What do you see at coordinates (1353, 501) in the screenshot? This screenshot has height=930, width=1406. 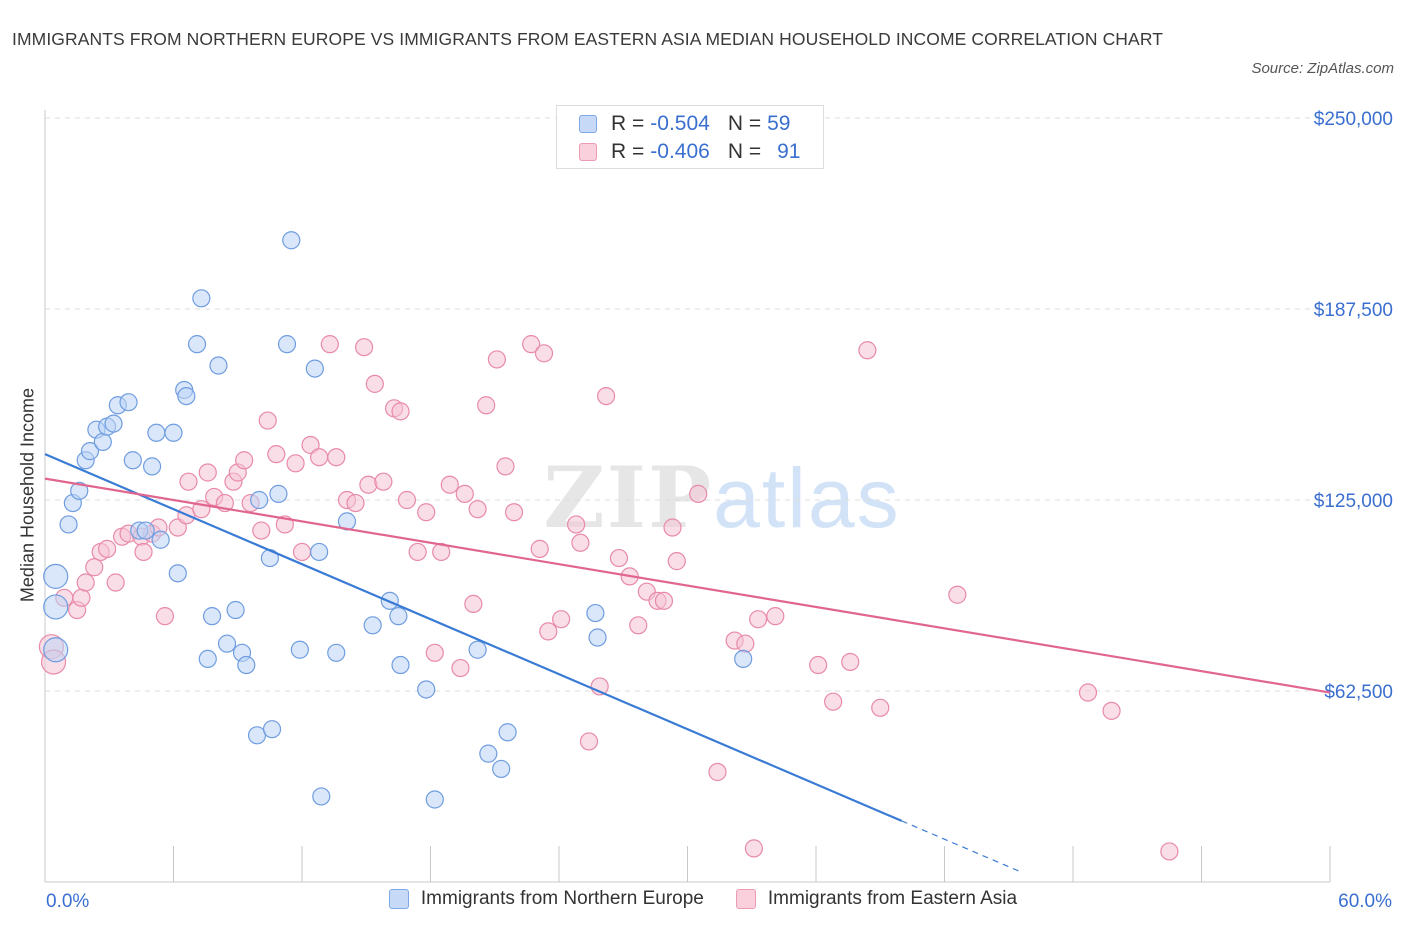 I see `y-tick-label: $125,000` at bounding box center [1353, 501].